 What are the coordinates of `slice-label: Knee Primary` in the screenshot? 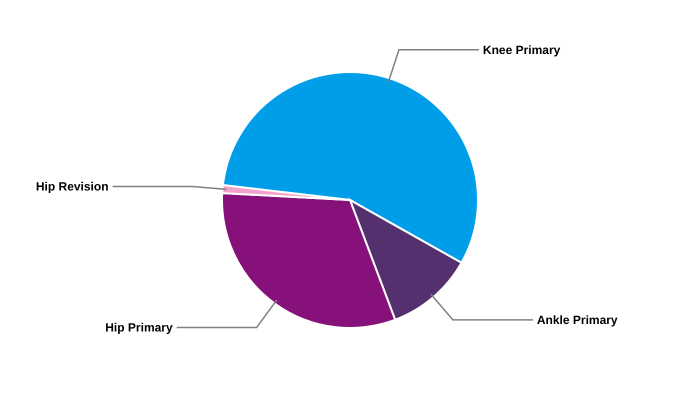 It's located at (521, 49).